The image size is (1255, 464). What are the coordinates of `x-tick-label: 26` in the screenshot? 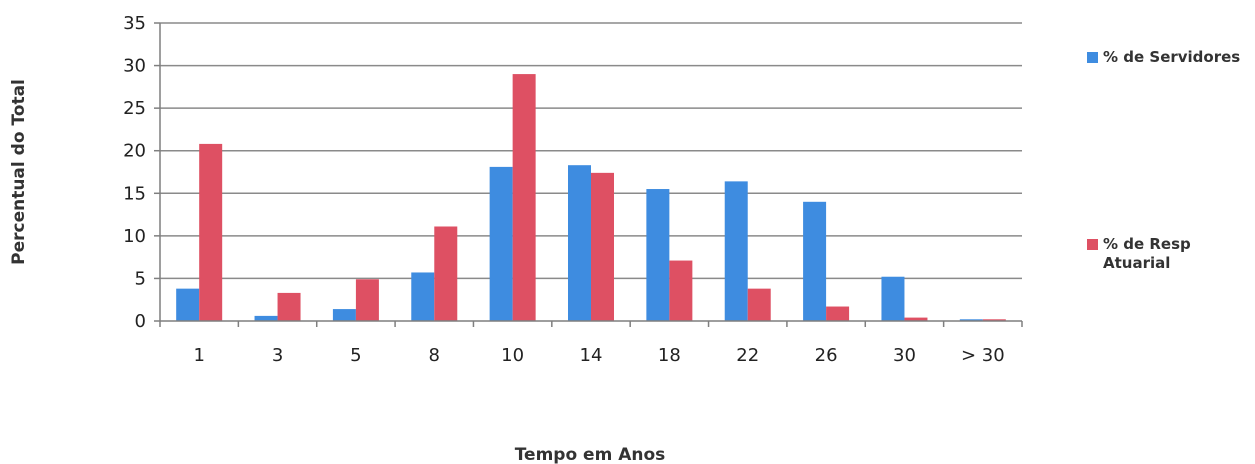 It's located at (826, 355).